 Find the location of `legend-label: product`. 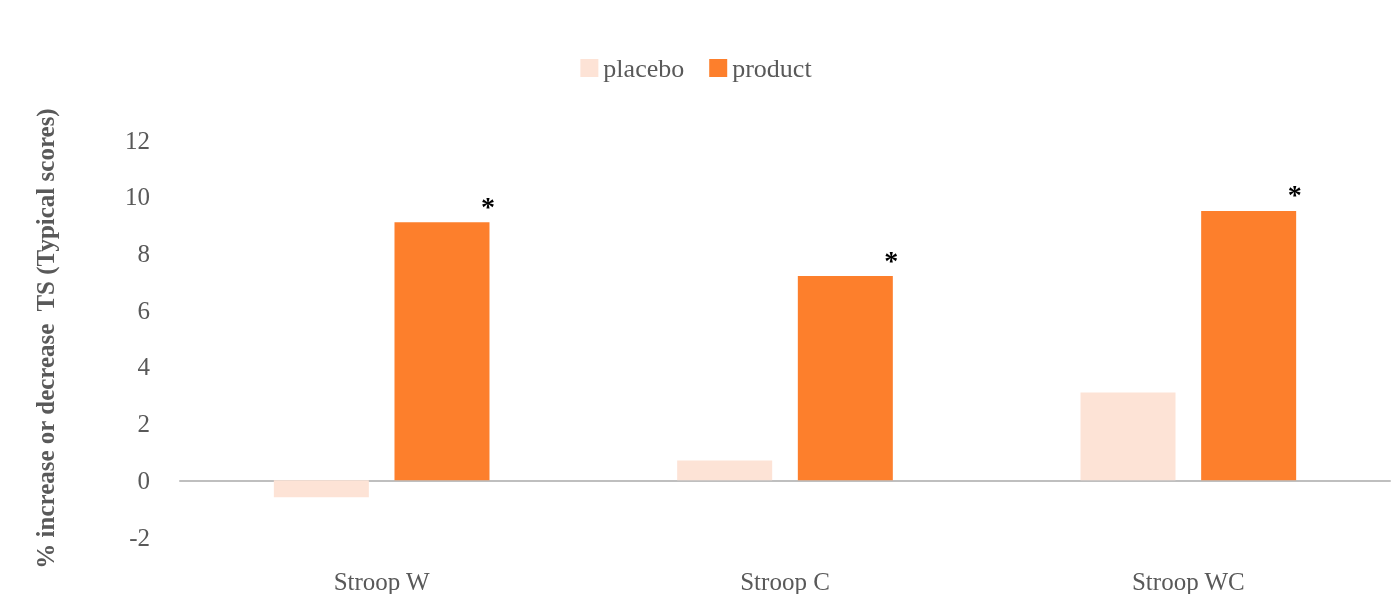

legend-label: product is located at coordinates (772, 68).